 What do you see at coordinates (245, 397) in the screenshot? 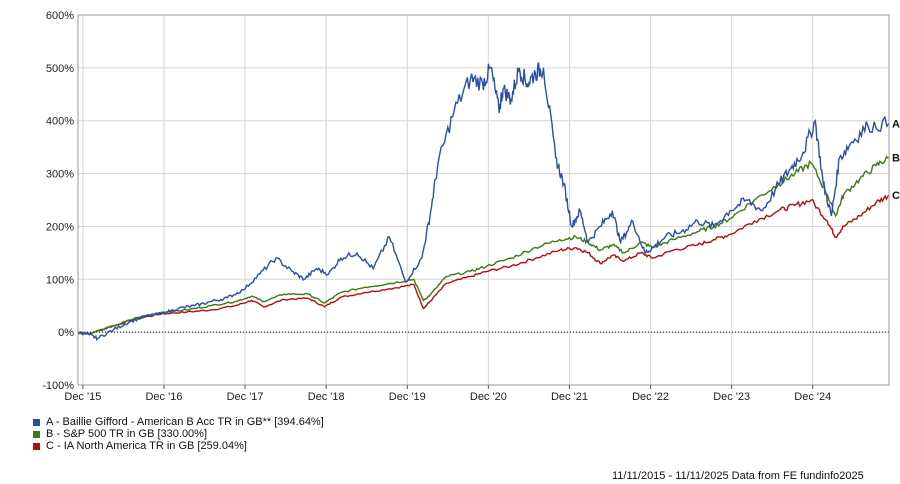
I see `x-tick-label: Dec '17` at bounding box center [245, 397].